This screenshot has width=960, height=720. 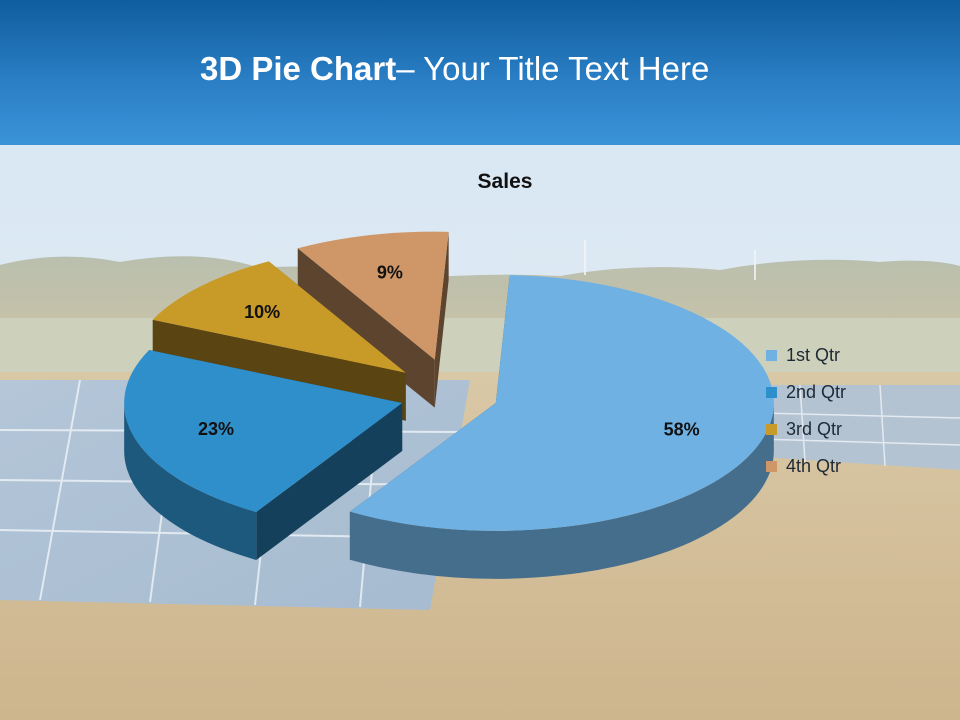 I want to click on legend-label: 2nd Qtr, so click(x=816, y=392).